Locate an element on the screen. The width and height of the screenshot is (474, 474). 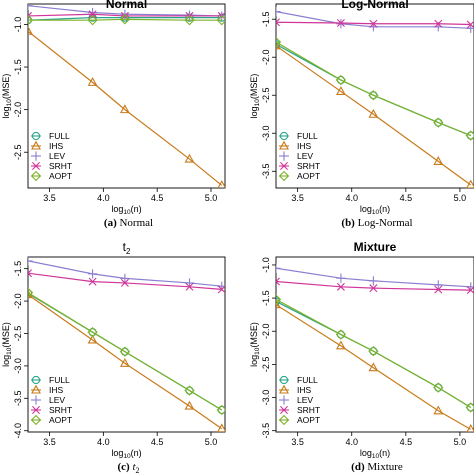
x-tick-label: 4.5 is located at coordinates (157, 198).